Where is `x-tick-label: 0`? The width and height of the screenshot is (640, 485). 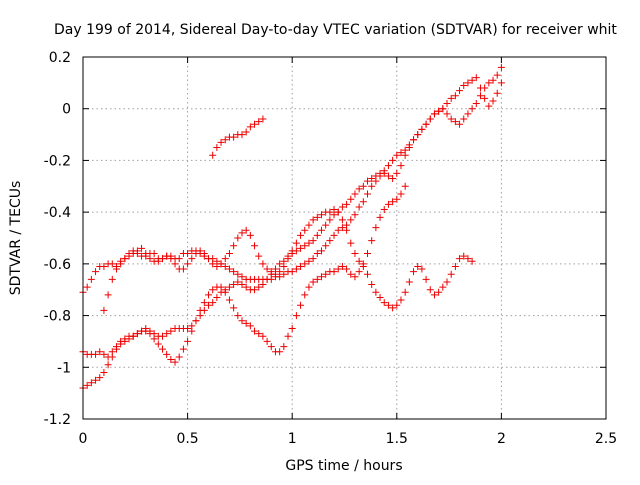
x-tick-label: 0 is located at coordinates (83, 439).